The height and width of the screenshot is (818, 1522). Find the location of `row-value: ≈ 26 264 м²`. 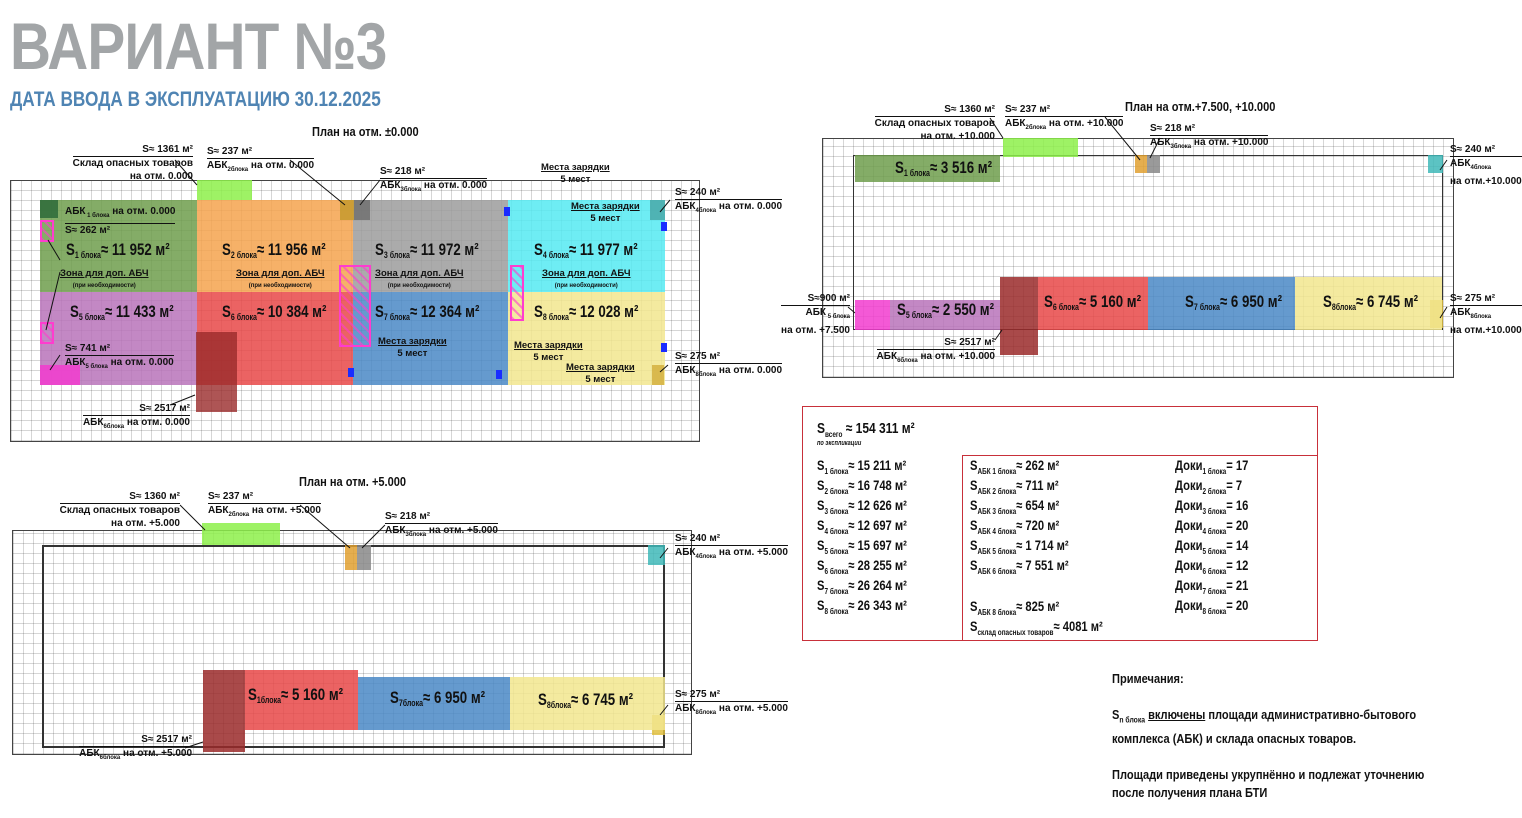

row-value: ≈ 26 264 м² is located at coordinates (877, 585).